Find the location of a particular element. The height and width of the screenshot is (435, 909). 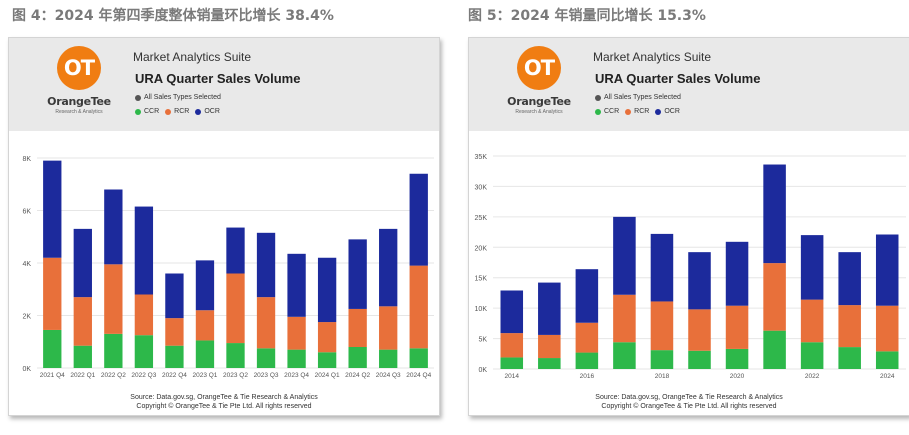

x-tick-label: 2024 Q1 is located at coordinates (327, 375).